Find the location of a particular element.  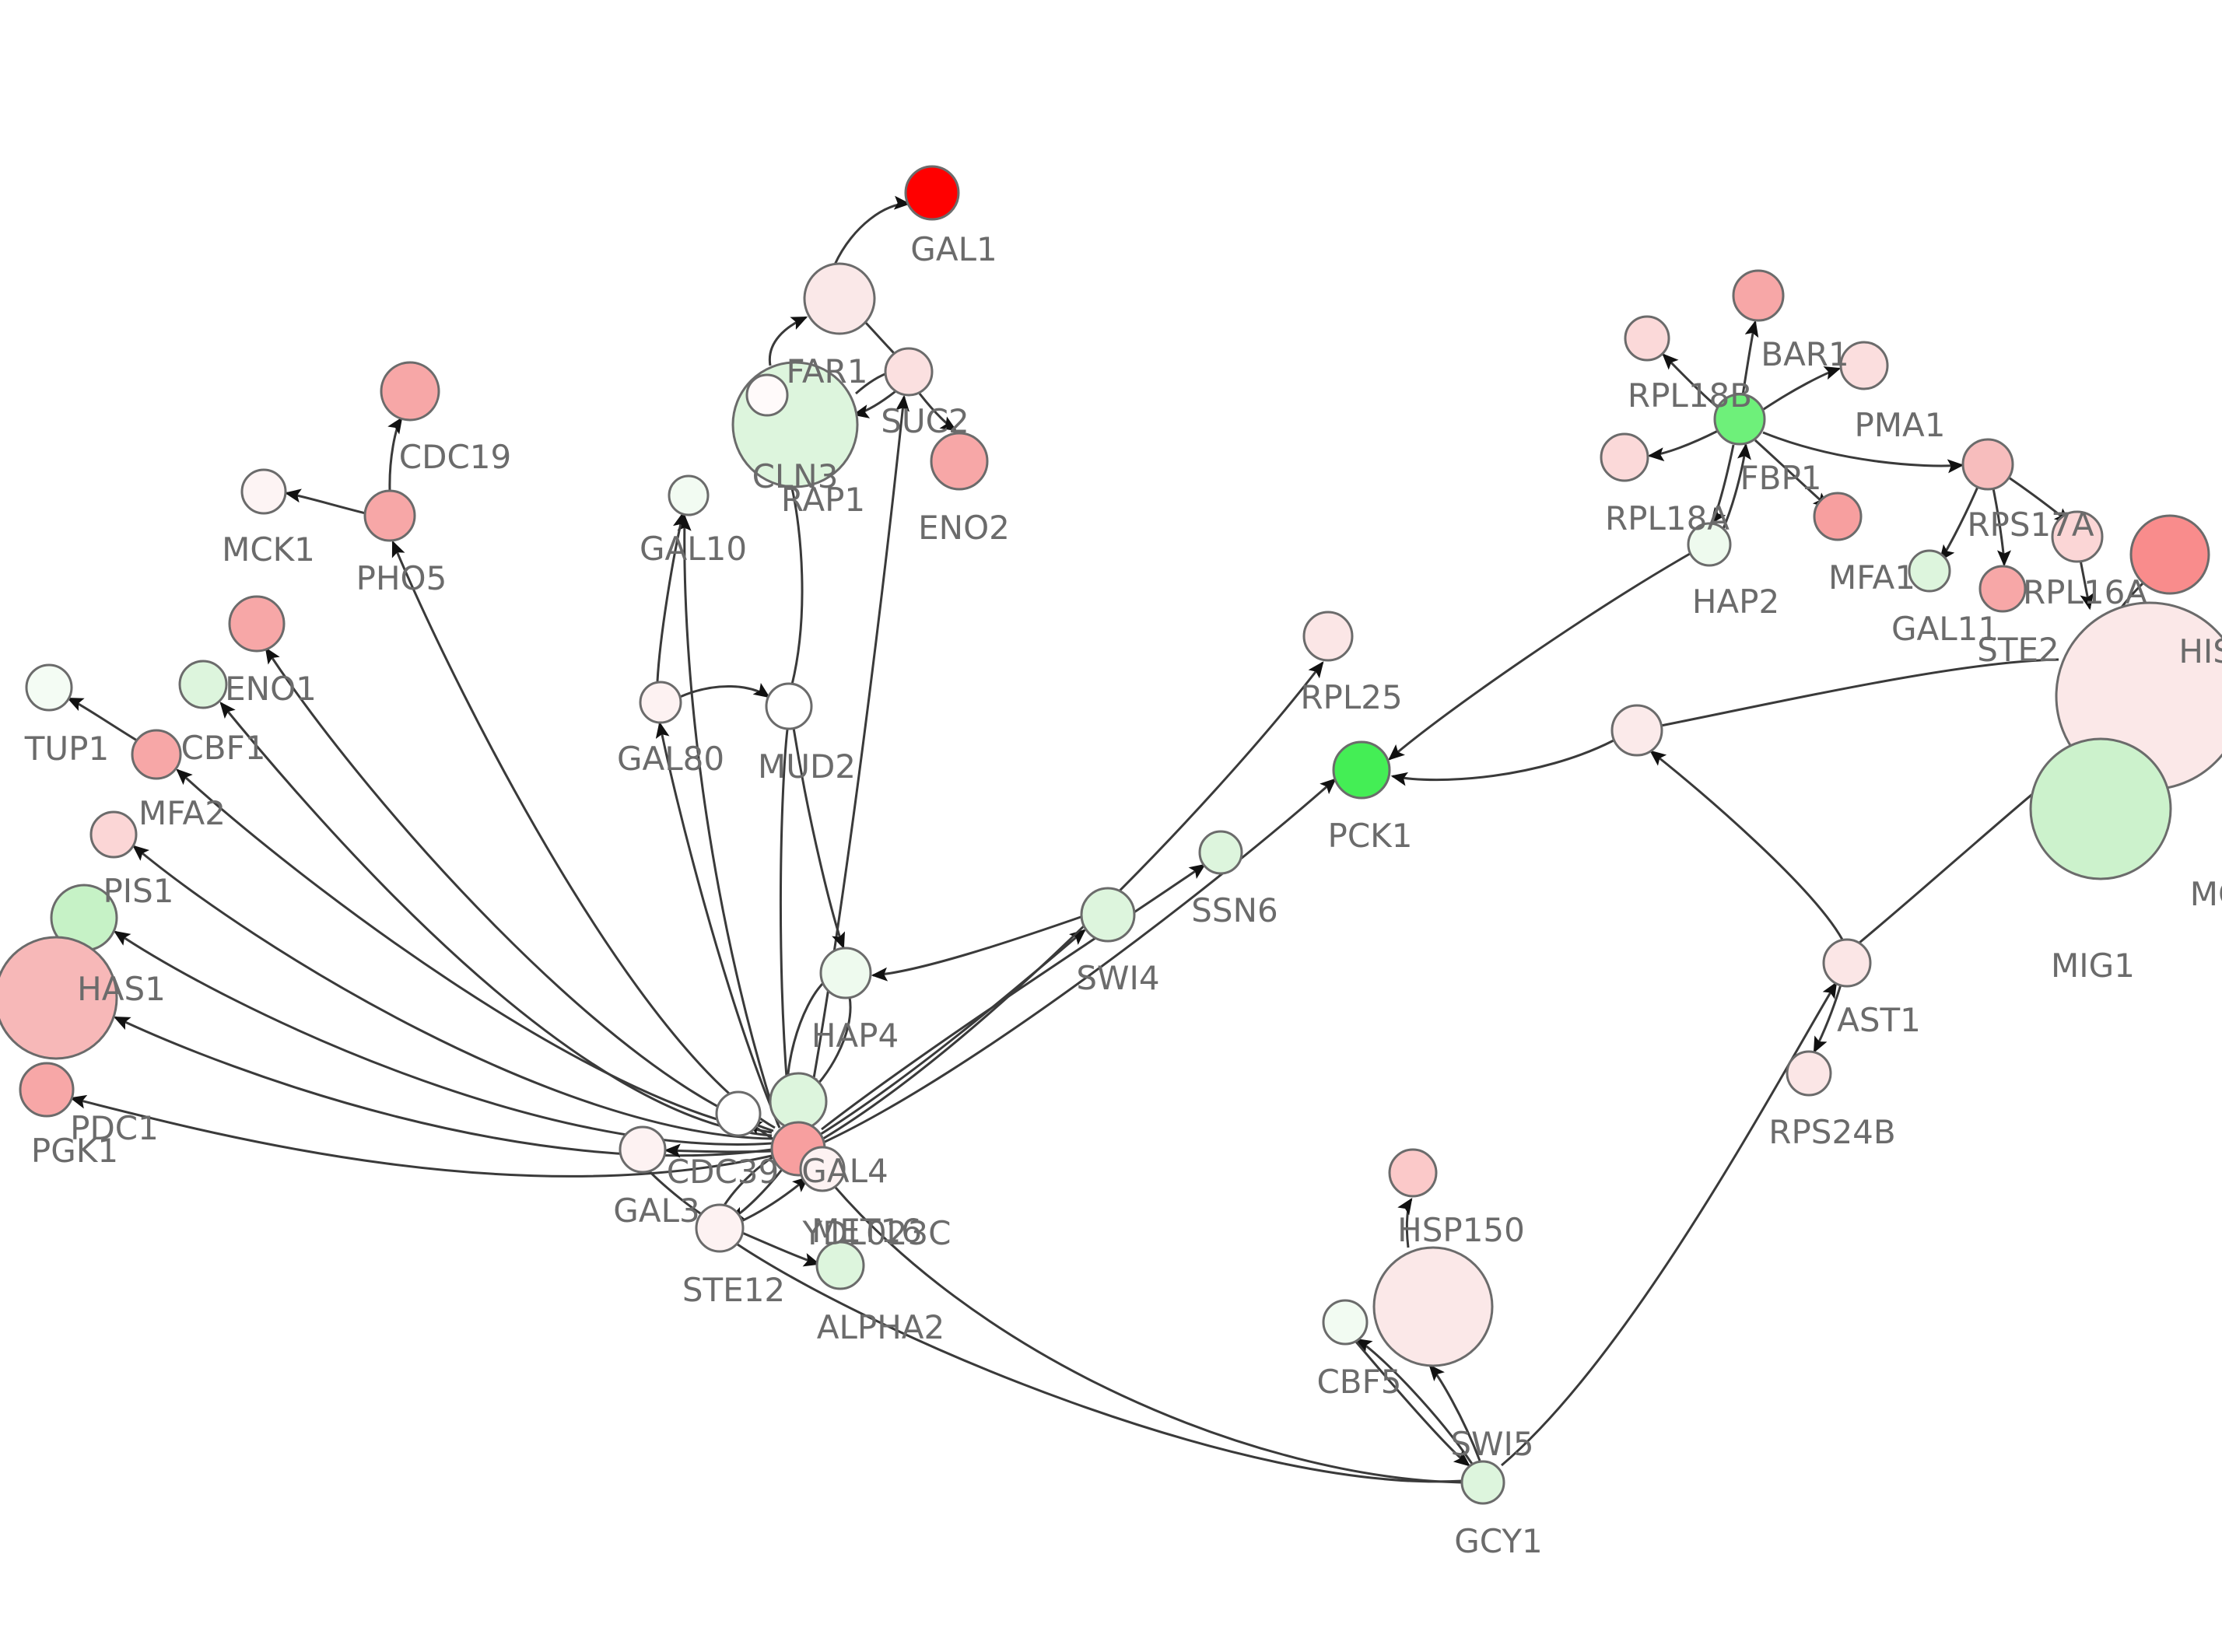

edge-gal4-to-mud2 is located at coordinates (785, 927).